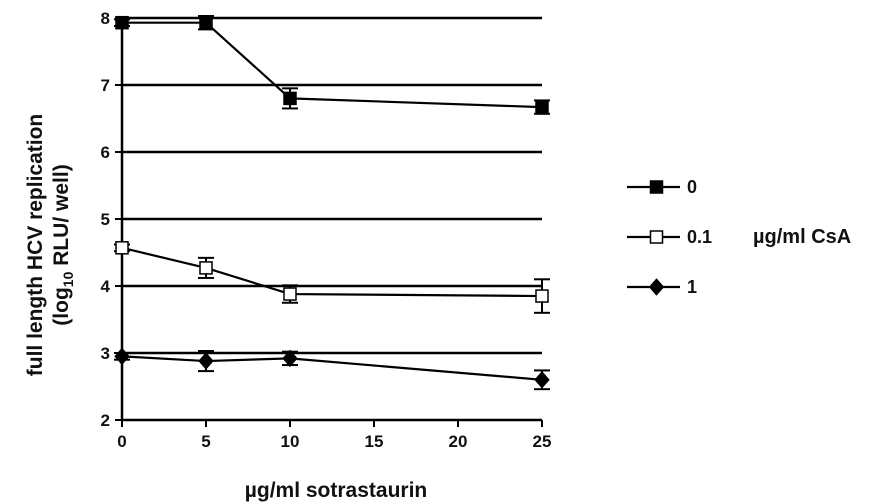 This screenshot has width=891, height=504. What do you see at coordinates (105, 420) in the screenshot?
I see `y-tick-label-2: 2` at bounding box center [105, 420].